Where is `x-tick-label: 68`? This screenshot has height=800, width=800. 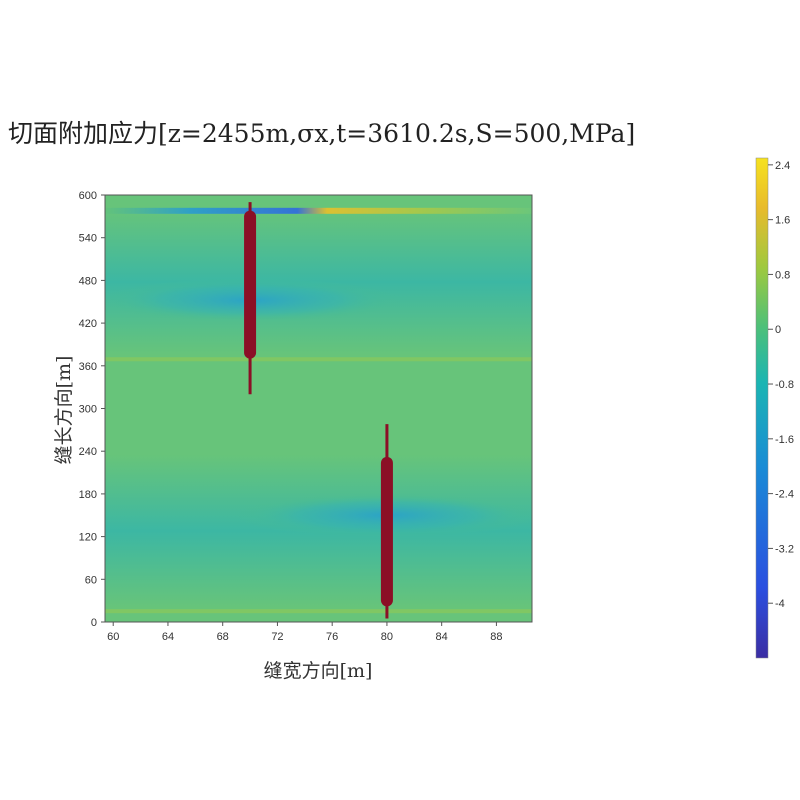
x-tick-label: 68 is located at coordinates (223, 637).